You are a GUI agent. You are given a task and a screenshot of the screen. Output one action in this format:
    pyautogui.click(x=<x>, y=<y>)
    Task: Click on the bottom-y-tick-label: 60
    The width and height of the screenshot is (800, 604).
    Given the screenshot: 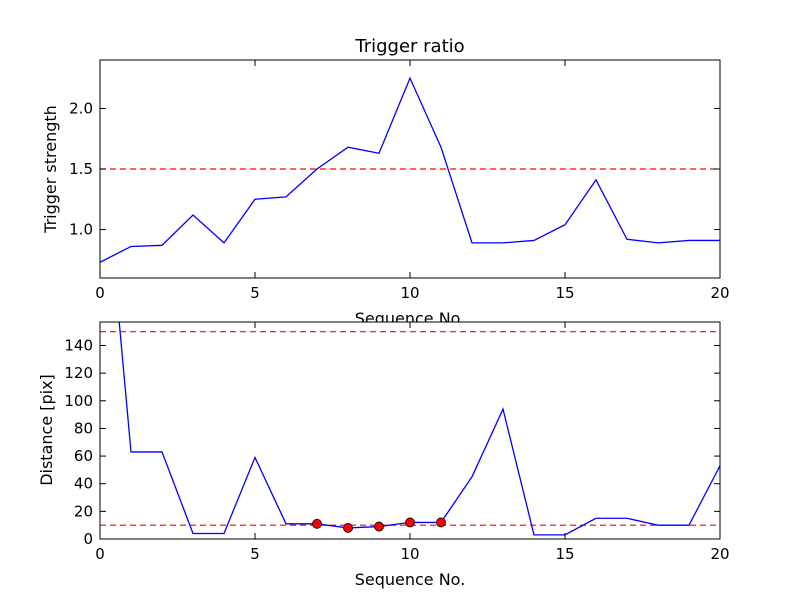 What is the action you would take?
    pyautogui.click(x=83, y=456)
    